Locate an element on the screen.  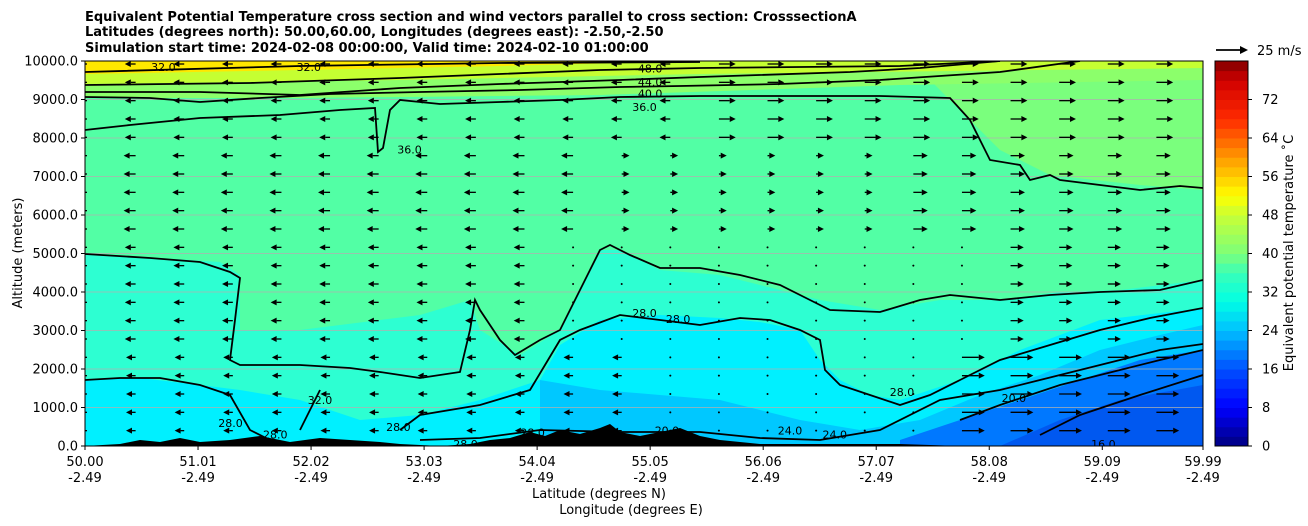
colorbar-label: Equivalent potential temperature ˚C is located at coordinates (1289, 253).